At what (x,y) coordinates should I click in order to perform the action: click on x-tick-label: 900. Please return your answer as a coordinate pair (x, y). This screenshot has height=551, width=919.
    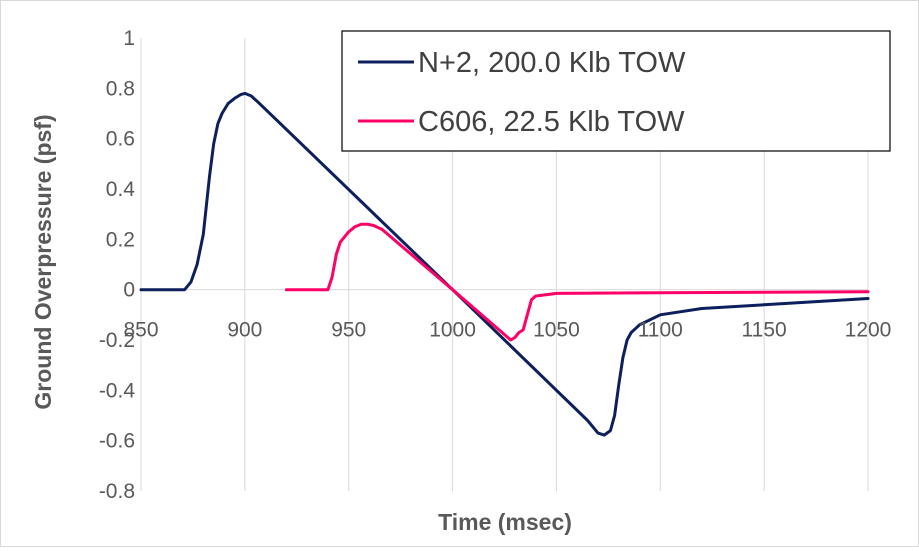
    Looking at the image, I should click on (244, 330).